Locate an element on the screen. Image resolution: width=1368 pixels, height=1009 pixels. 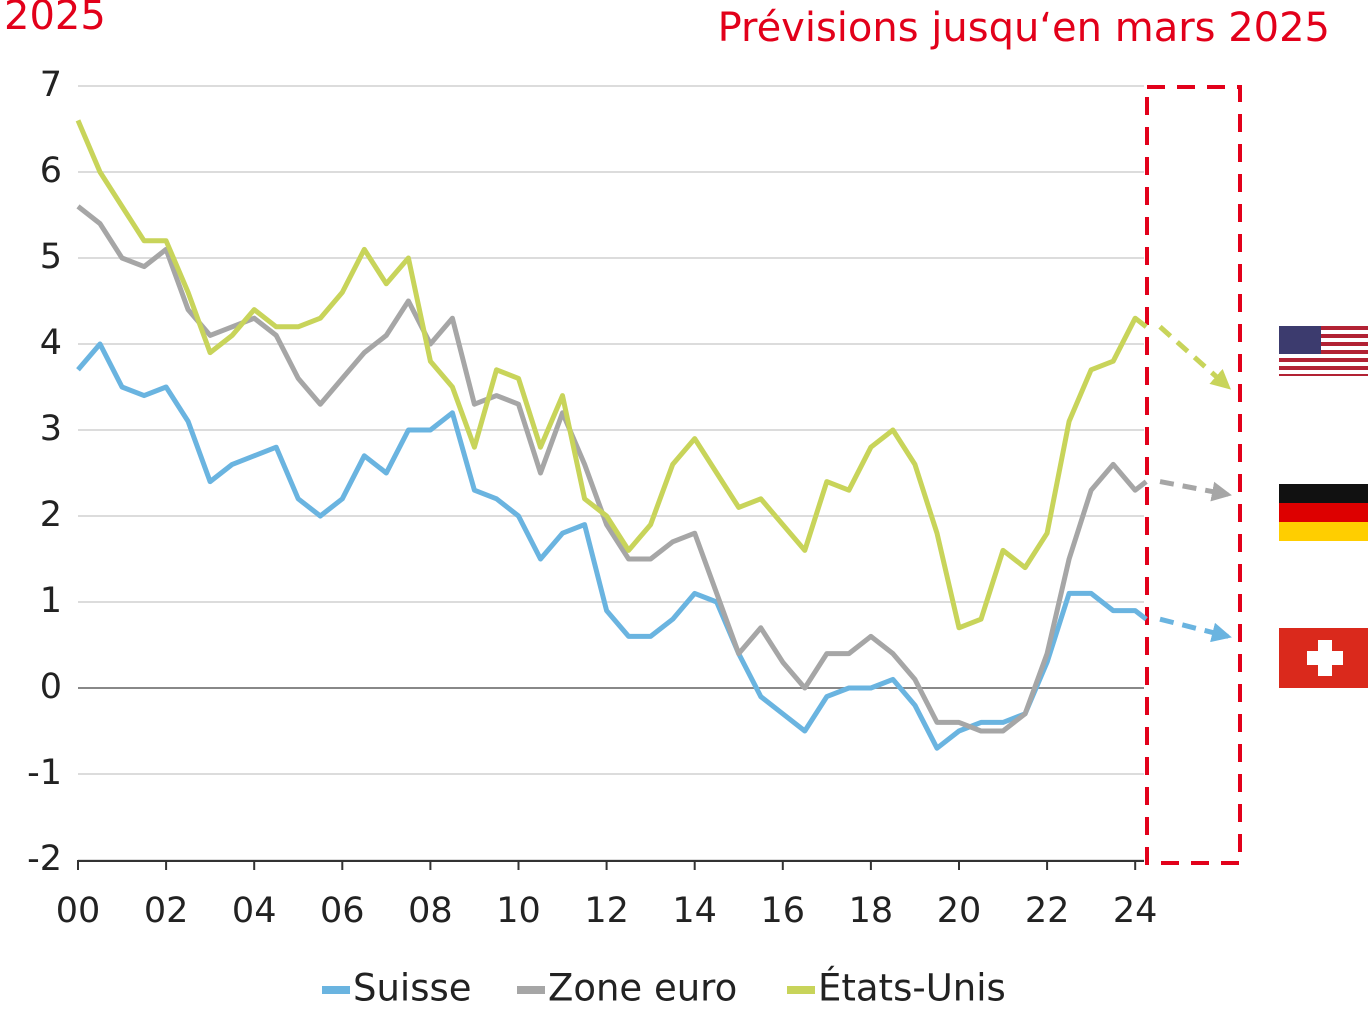
x-tick-label: 16 is located at coordinates (783, 911).